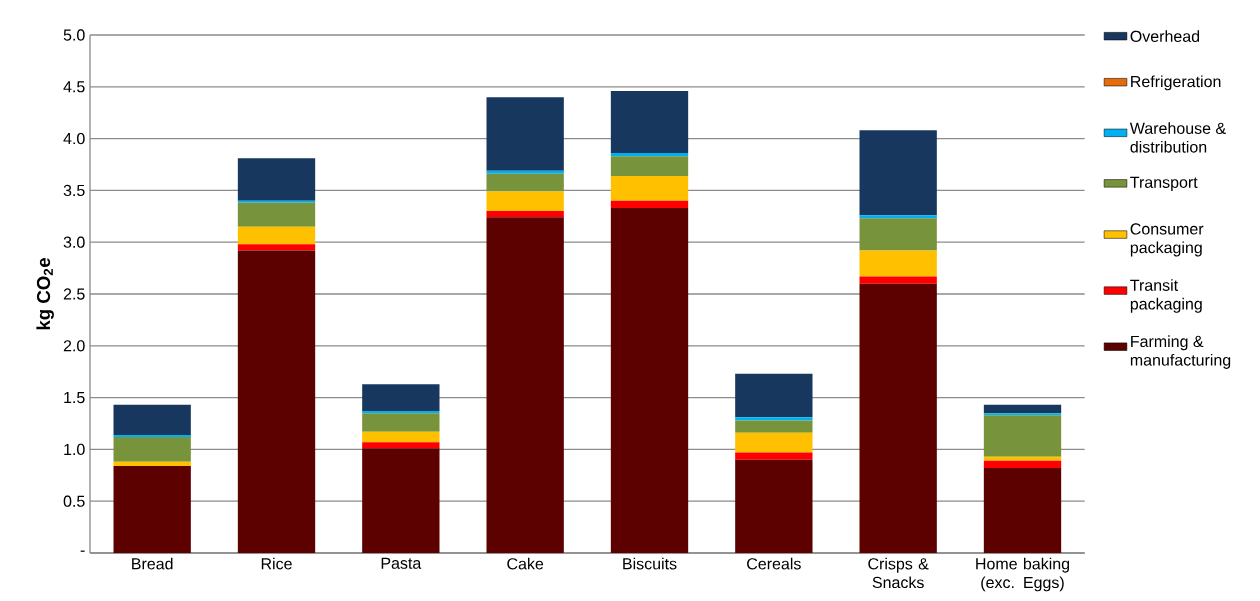 This screenshot has width=1260, height=601. Describe the element at coordinates (1180, 352) in the screenshot. I see `legend-label: Farming & manufacturing` at that location.